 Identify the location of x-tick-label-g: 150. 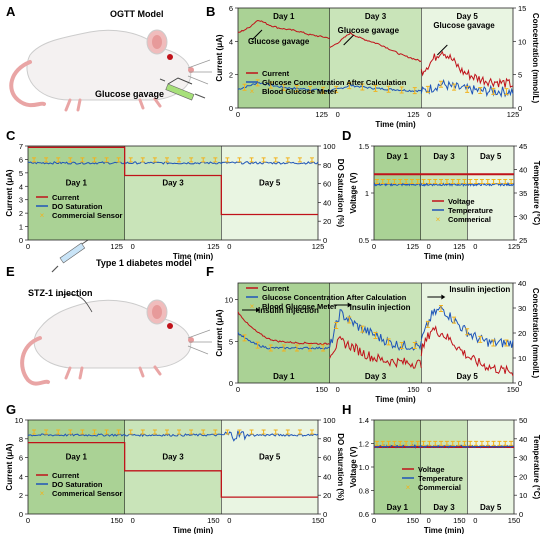
(213, 520).